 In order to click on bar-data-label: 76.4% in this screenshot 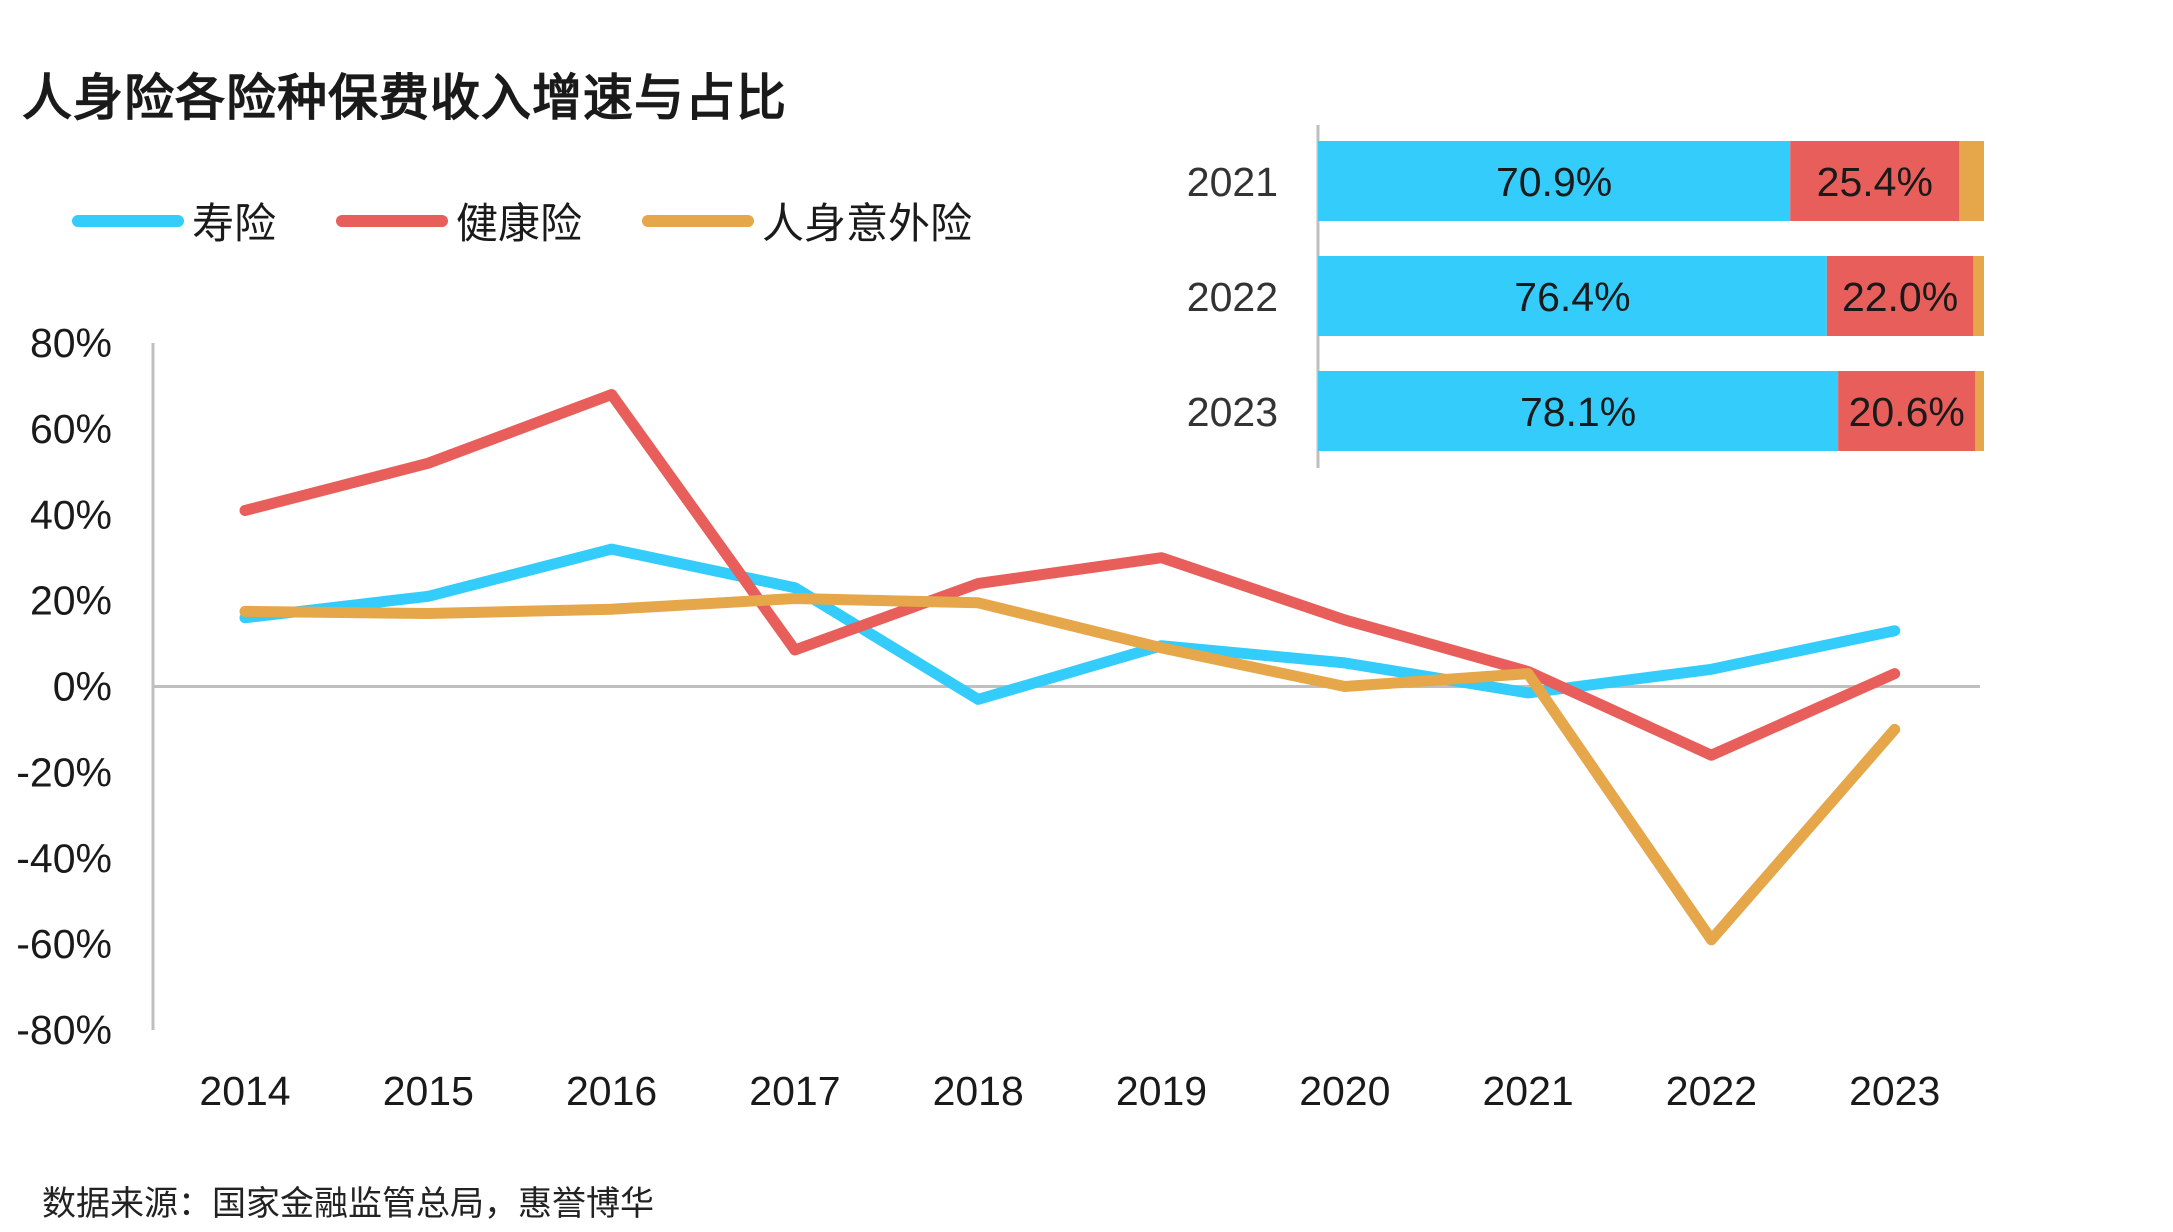, I will do `click(1572, 297)`.